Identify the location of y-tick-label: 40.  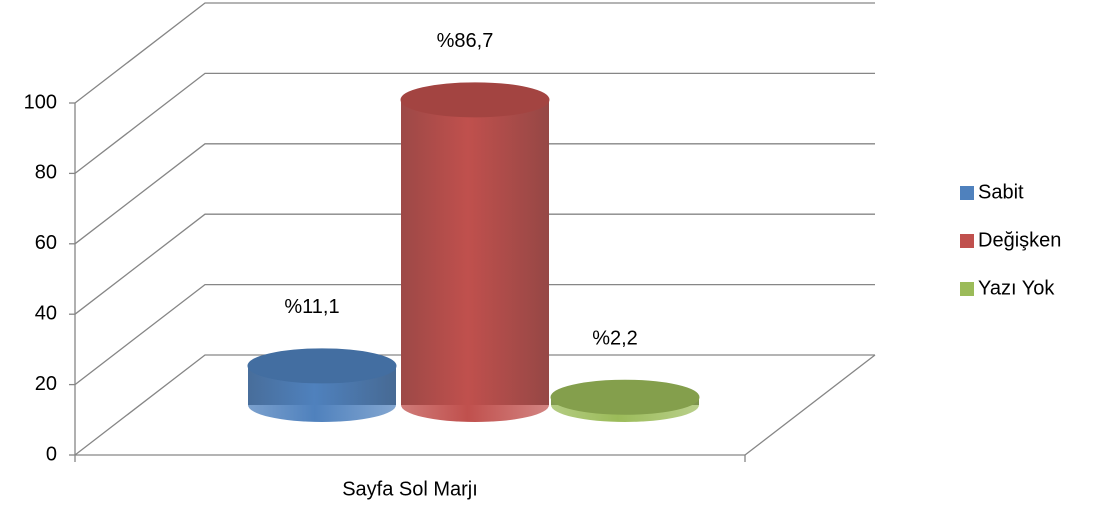
(46, 313).